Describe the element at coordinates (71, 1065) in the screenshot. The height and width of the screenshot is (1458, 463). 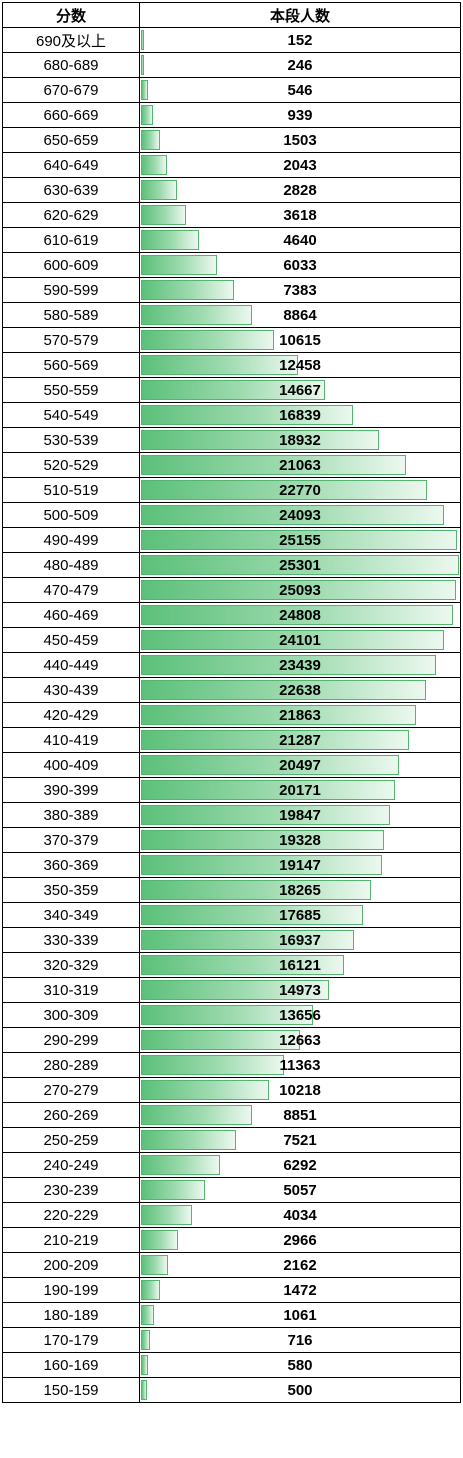
I see `score-range-cell: 280-289` at that location.